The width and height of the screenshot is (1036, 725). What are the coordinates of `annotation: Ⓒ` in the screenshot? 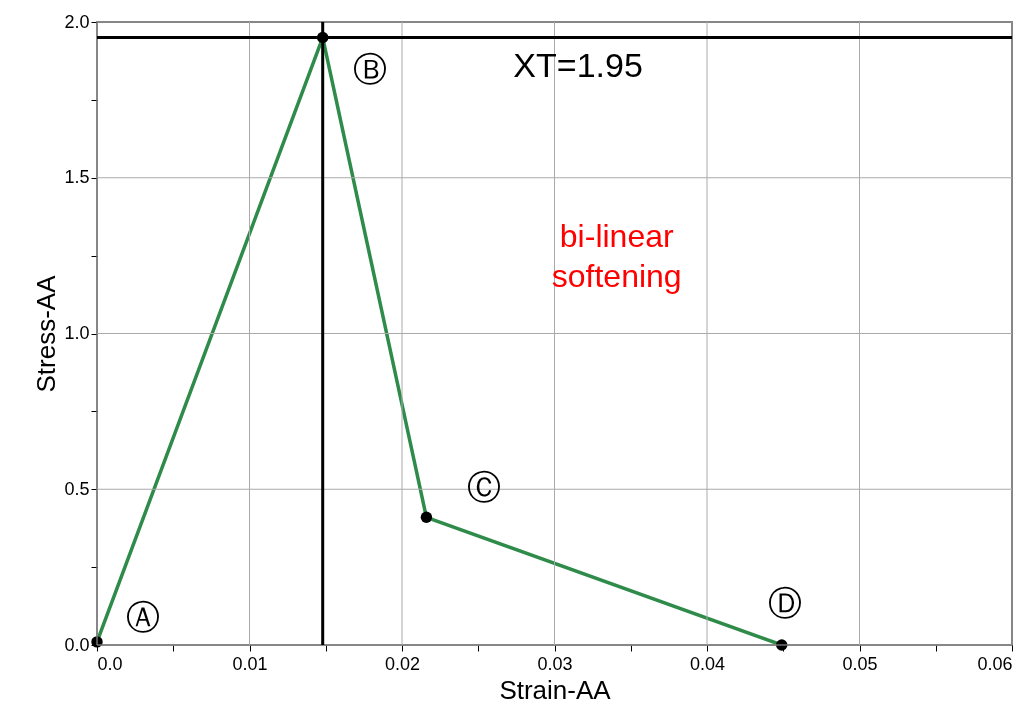 It's located at (484, 487).